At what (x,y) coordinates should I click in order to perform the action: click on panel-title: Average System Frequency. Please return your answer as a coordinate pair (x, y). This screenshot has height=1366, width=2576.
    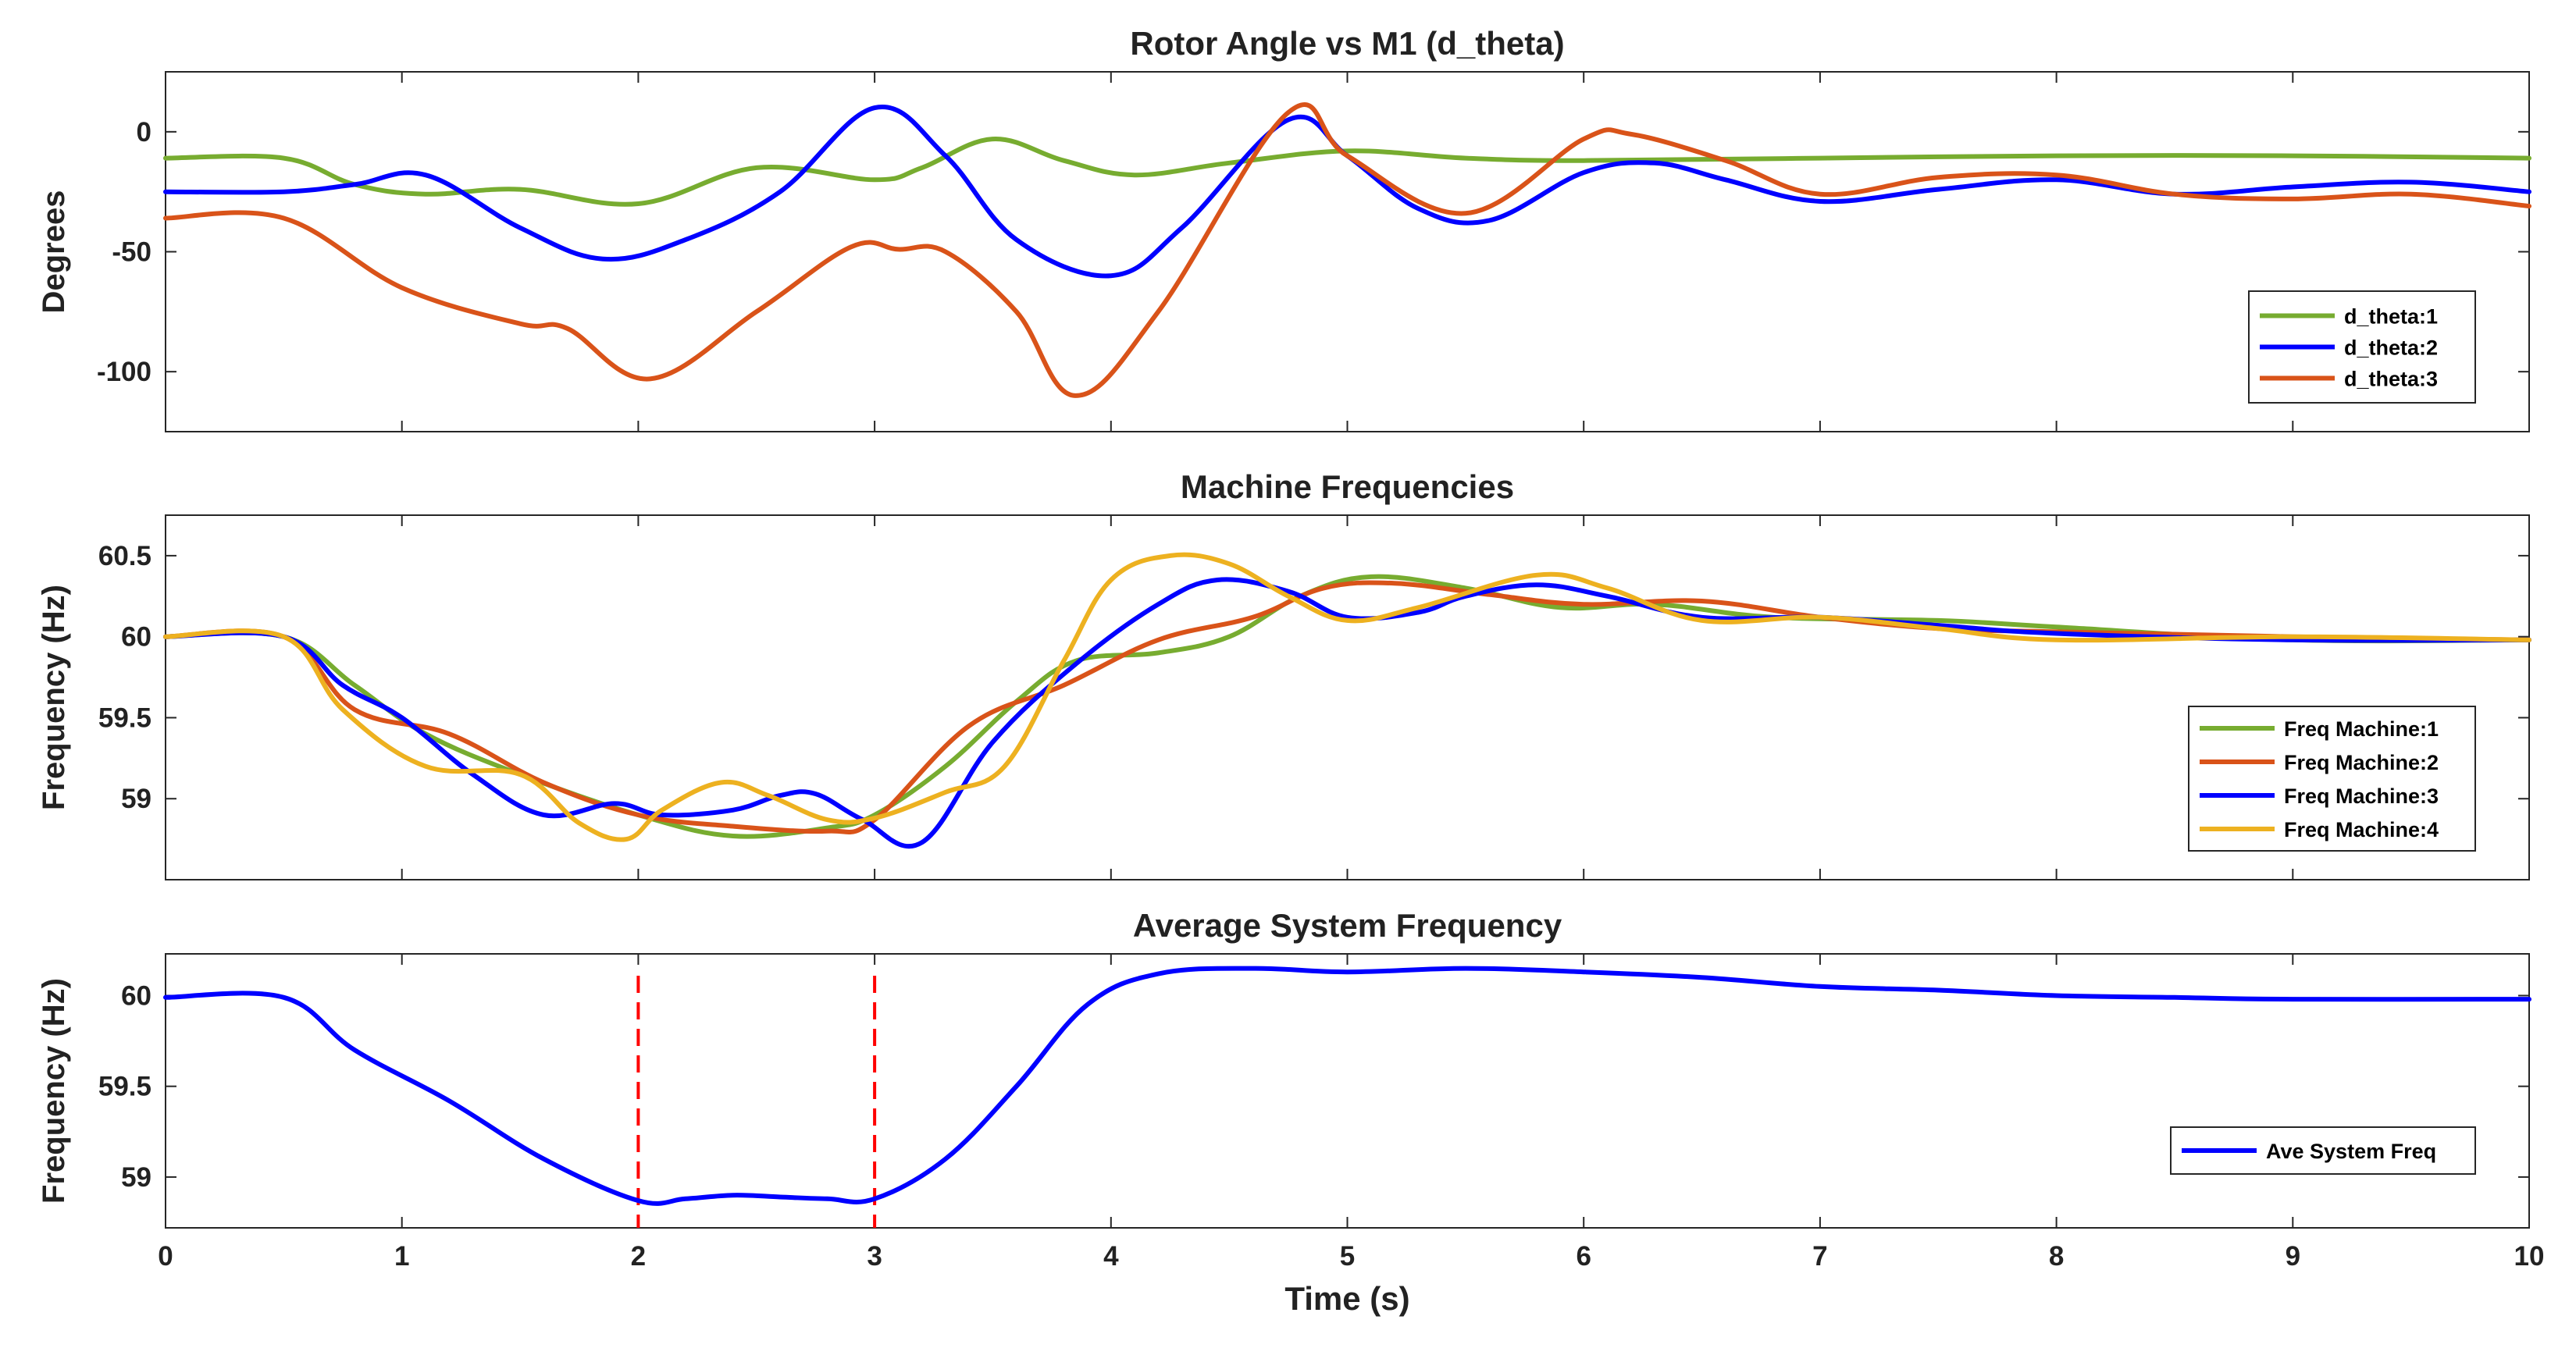
    Looking at the image, I should click on (1348, 925).